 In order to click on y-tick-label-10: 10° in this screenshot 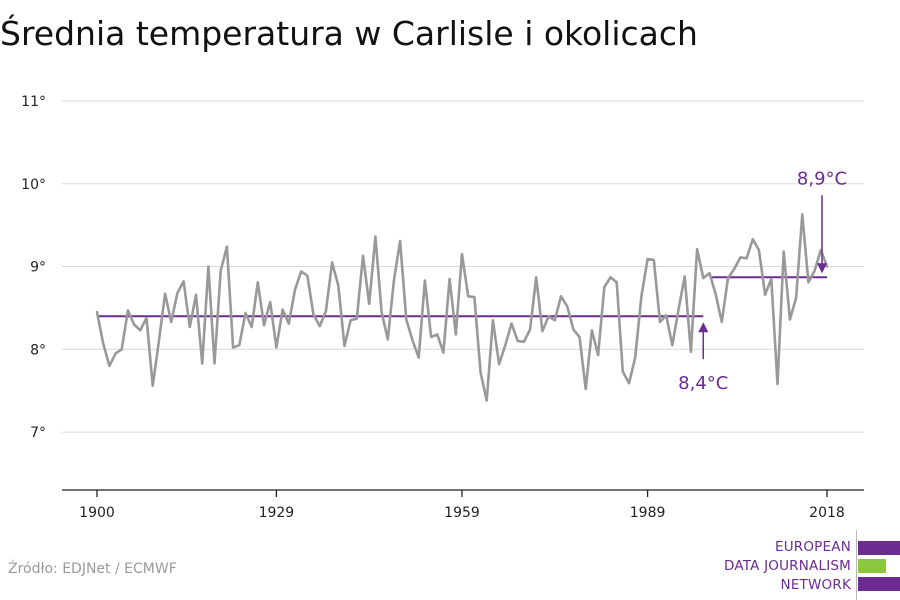, I will do `click(33, 185)`.